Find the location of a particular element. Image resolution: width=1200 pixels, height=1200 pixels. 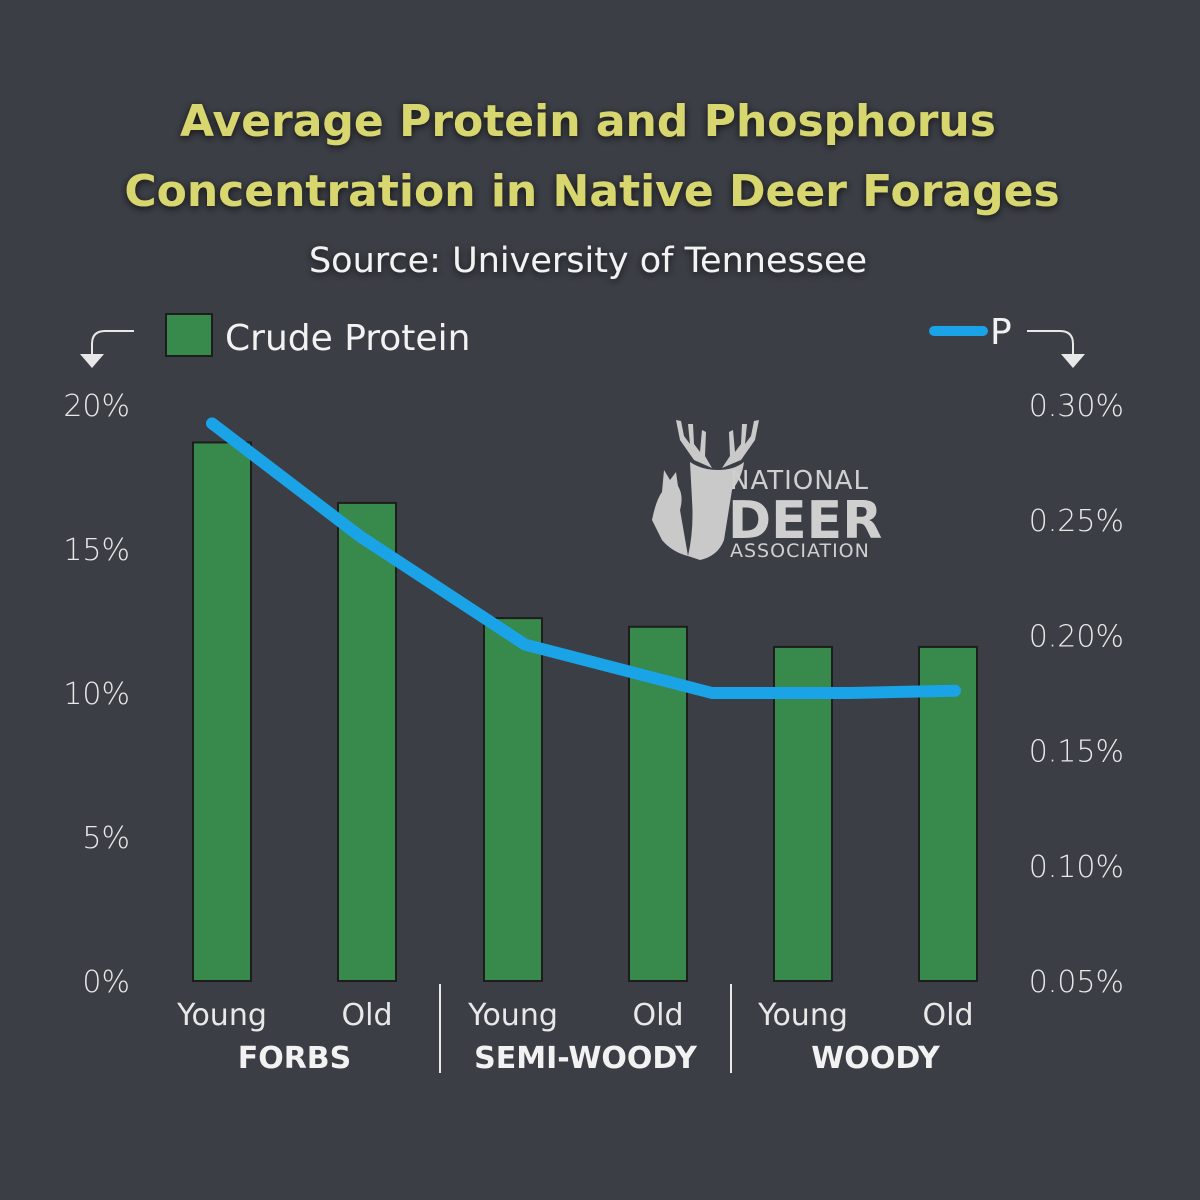

nda-logo: NATIONAL DEER ASSOCIATION is located at coordinates (767, 491).